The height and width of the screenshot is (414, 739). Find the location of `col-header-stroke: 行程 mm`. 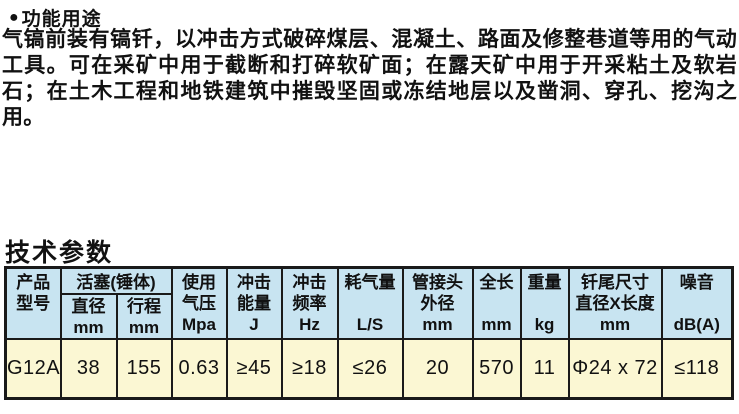

col-header-stroke: 行程 mm is located at coordinates (144, 316).